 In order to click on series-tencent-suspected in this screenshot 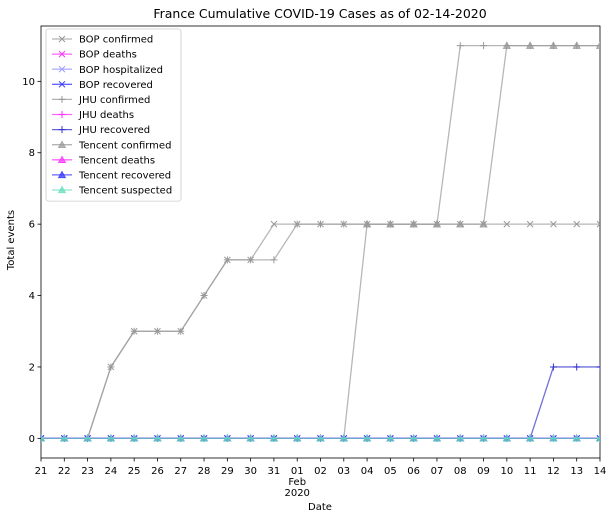, I will do `click(320, 438)`.